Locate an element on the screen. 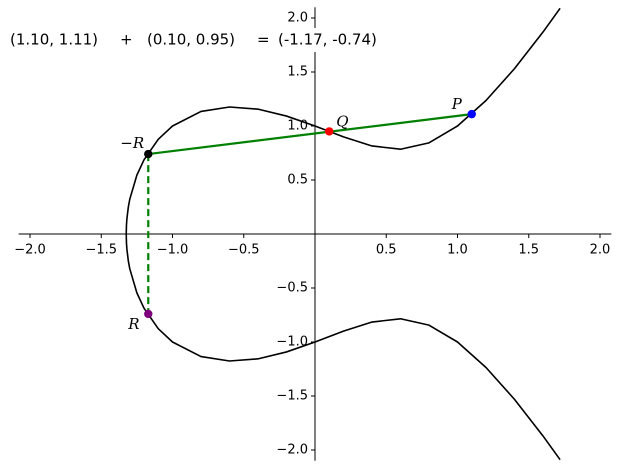 This screenshot has height=468, width=621. chord-line is located at coordinates (310, 134).